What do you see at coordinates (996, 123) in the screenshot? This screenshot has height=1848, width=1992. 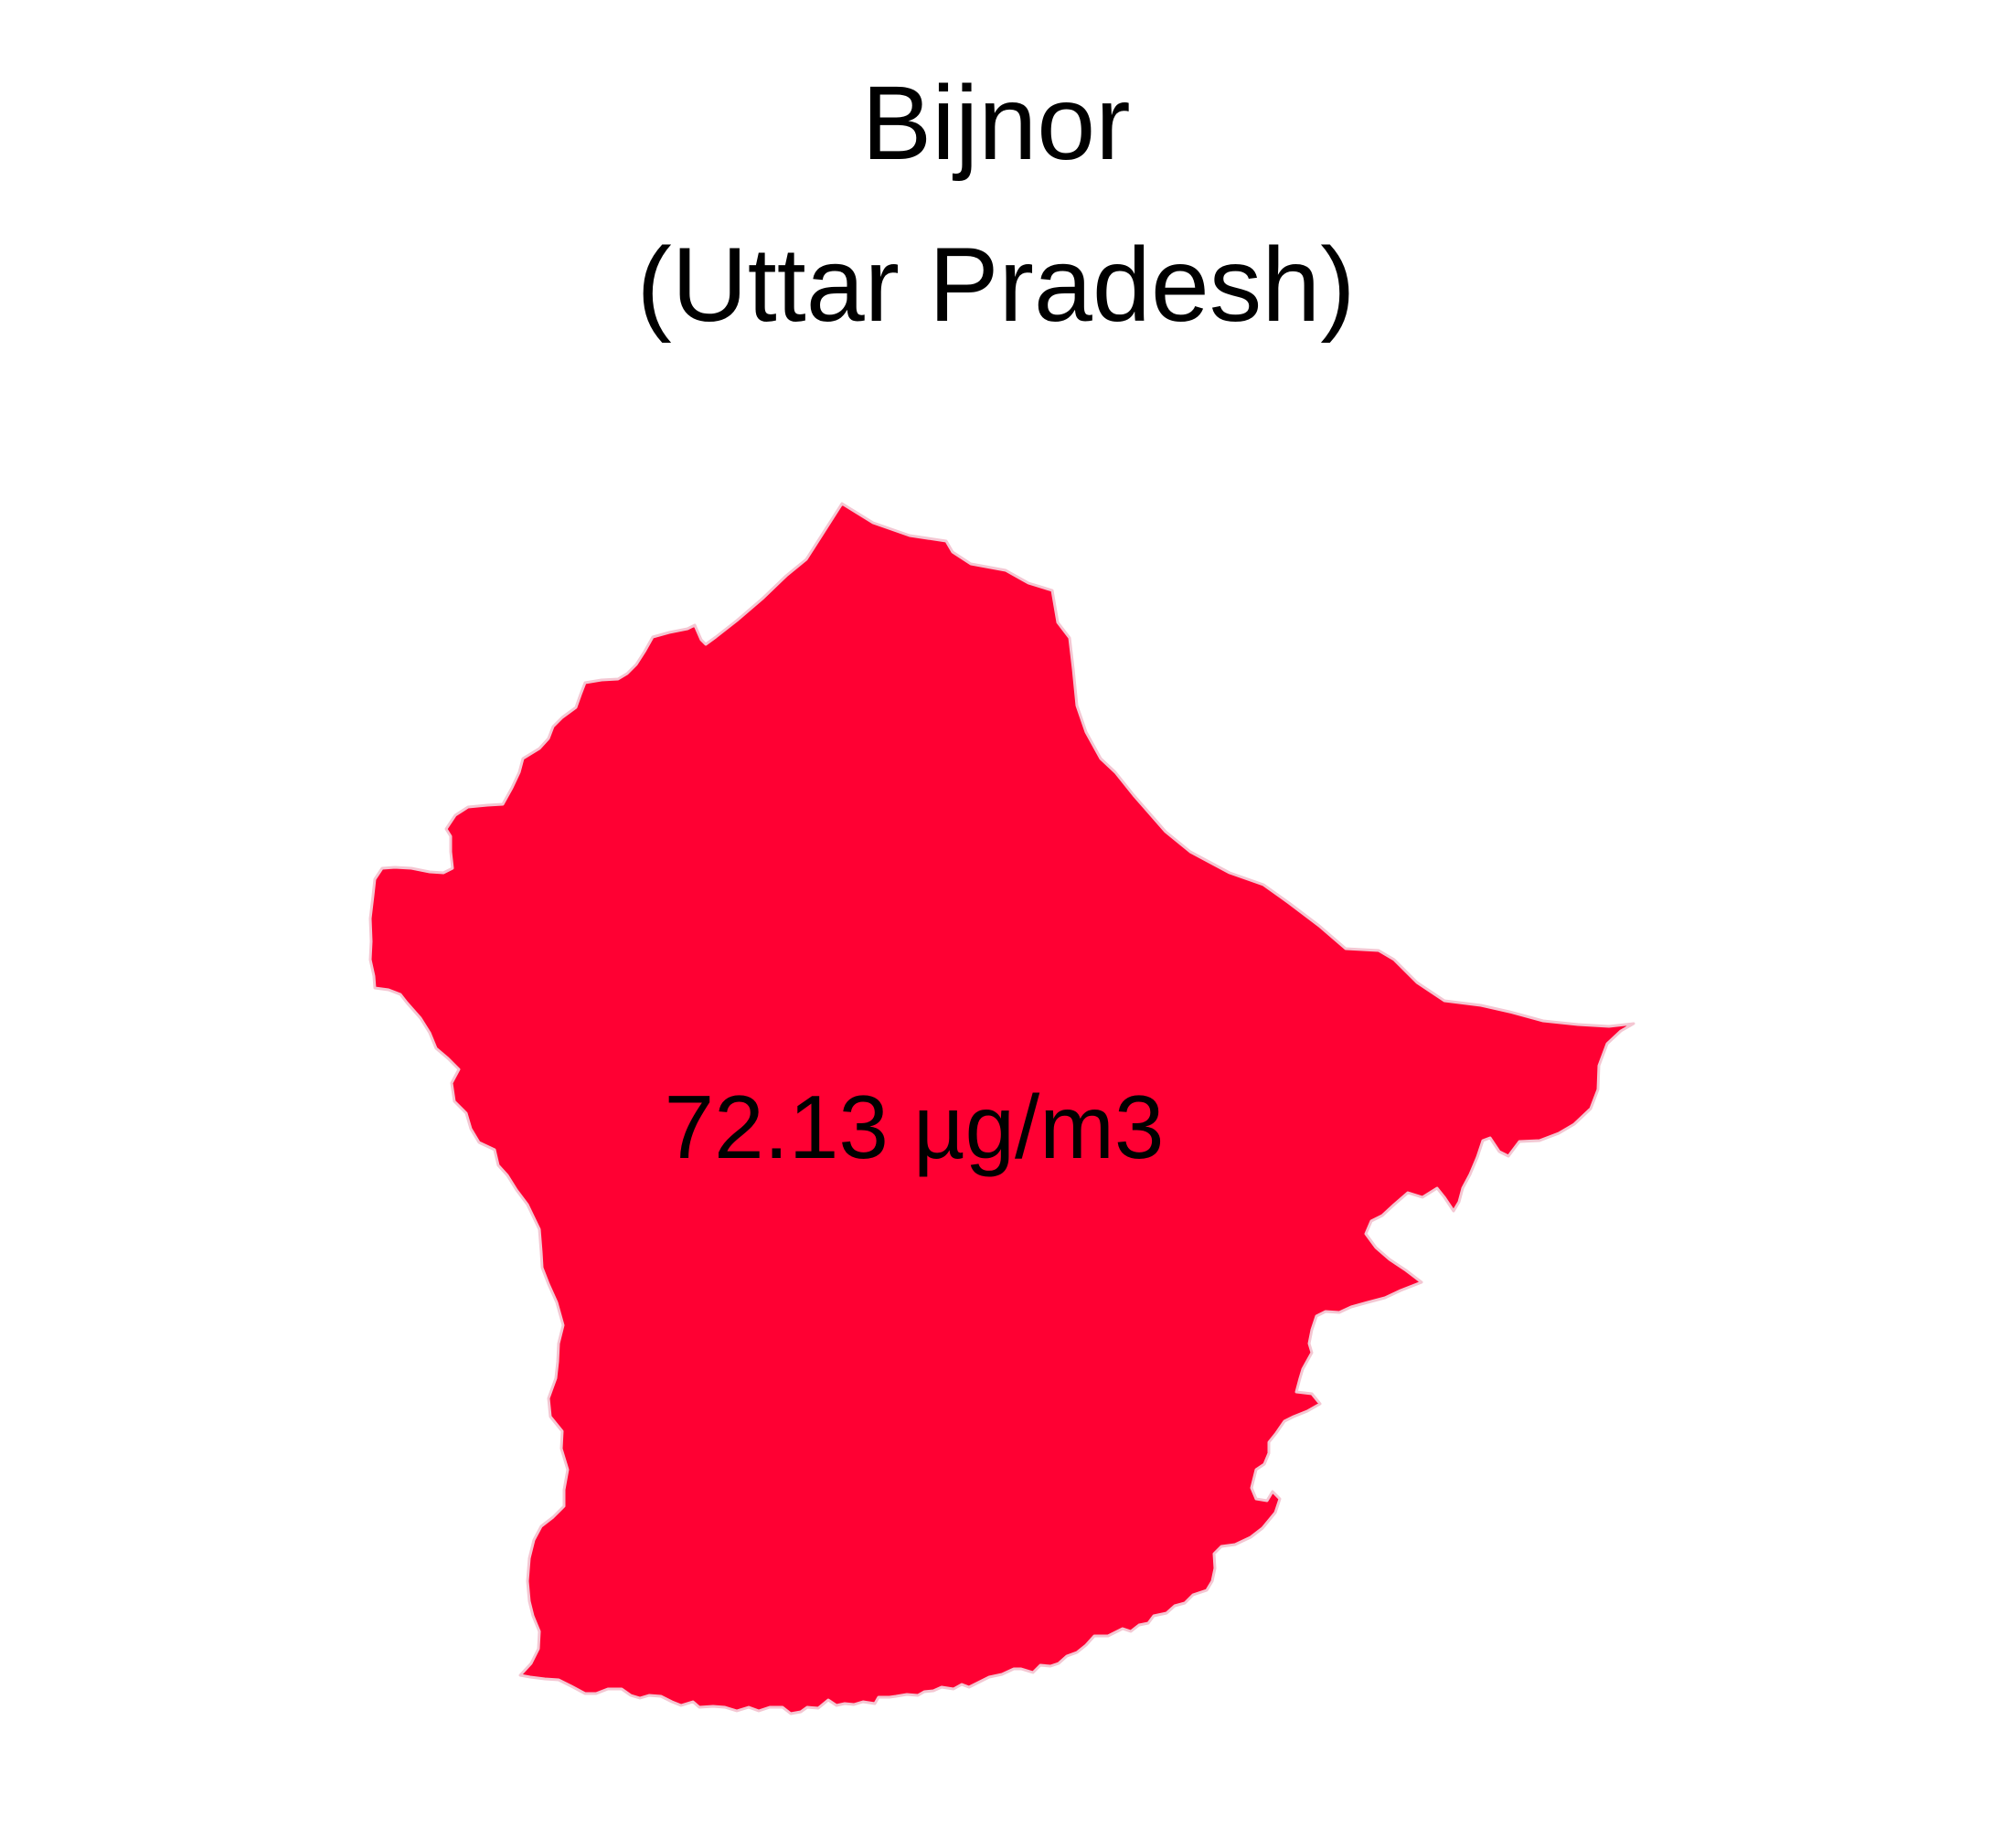 I see `map-title-district: Bijnor` at bounding box center [996, 123].